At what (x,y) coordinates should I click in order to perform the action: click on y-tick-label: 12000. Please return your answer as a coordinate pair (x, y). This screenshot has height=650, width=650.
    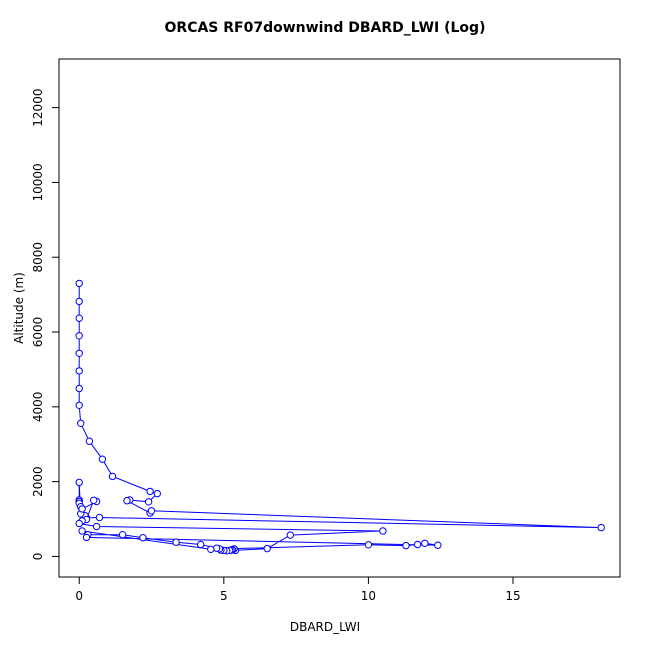
    Looking at the image, I should click on (38, 108).